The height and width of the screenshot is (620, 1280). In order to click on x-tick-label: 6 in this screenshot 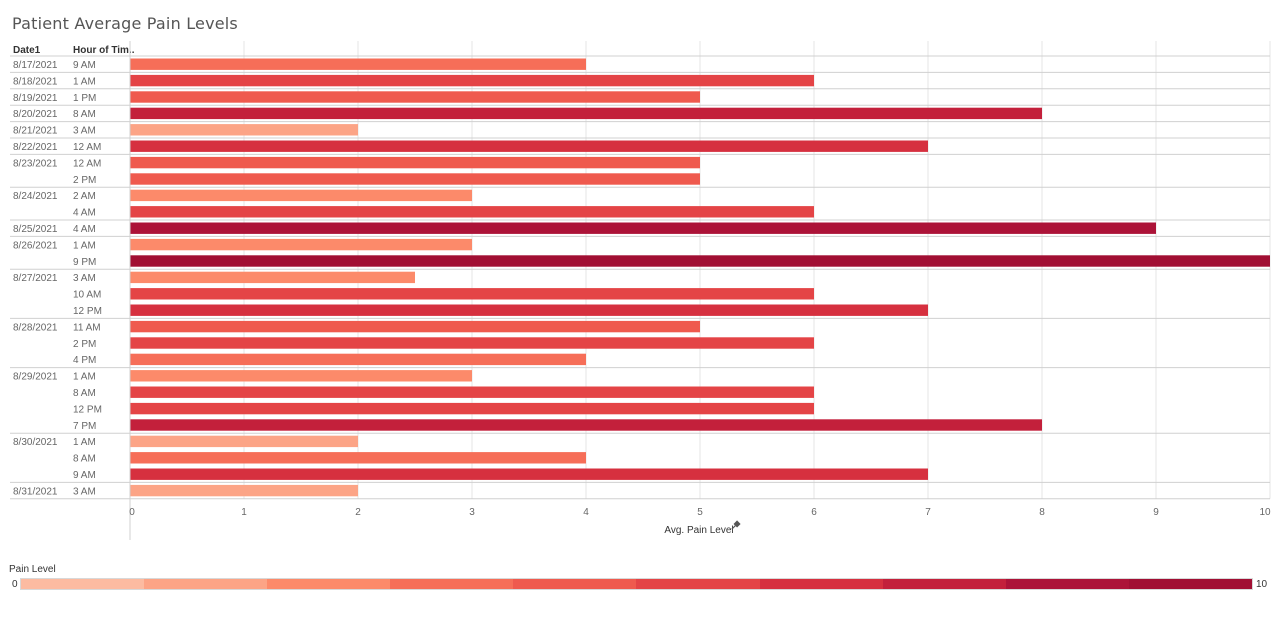, I will do `click(814, 512)`.